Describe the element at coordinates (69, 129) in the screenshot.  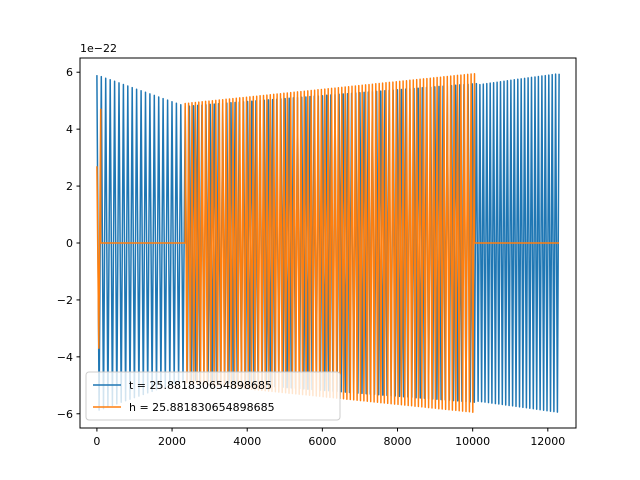
I see `y-tick-label: 4` at that location.